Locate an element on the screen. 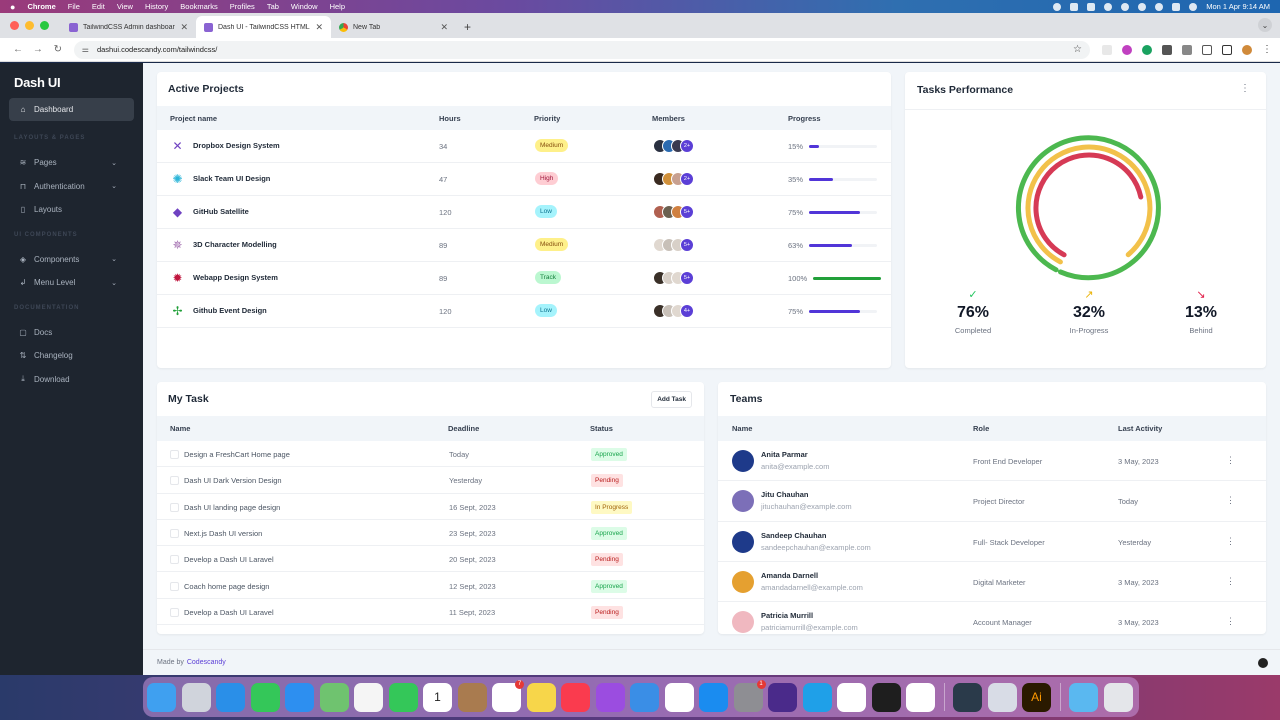  new-tab-button: + is located at coordinates (468, 27).